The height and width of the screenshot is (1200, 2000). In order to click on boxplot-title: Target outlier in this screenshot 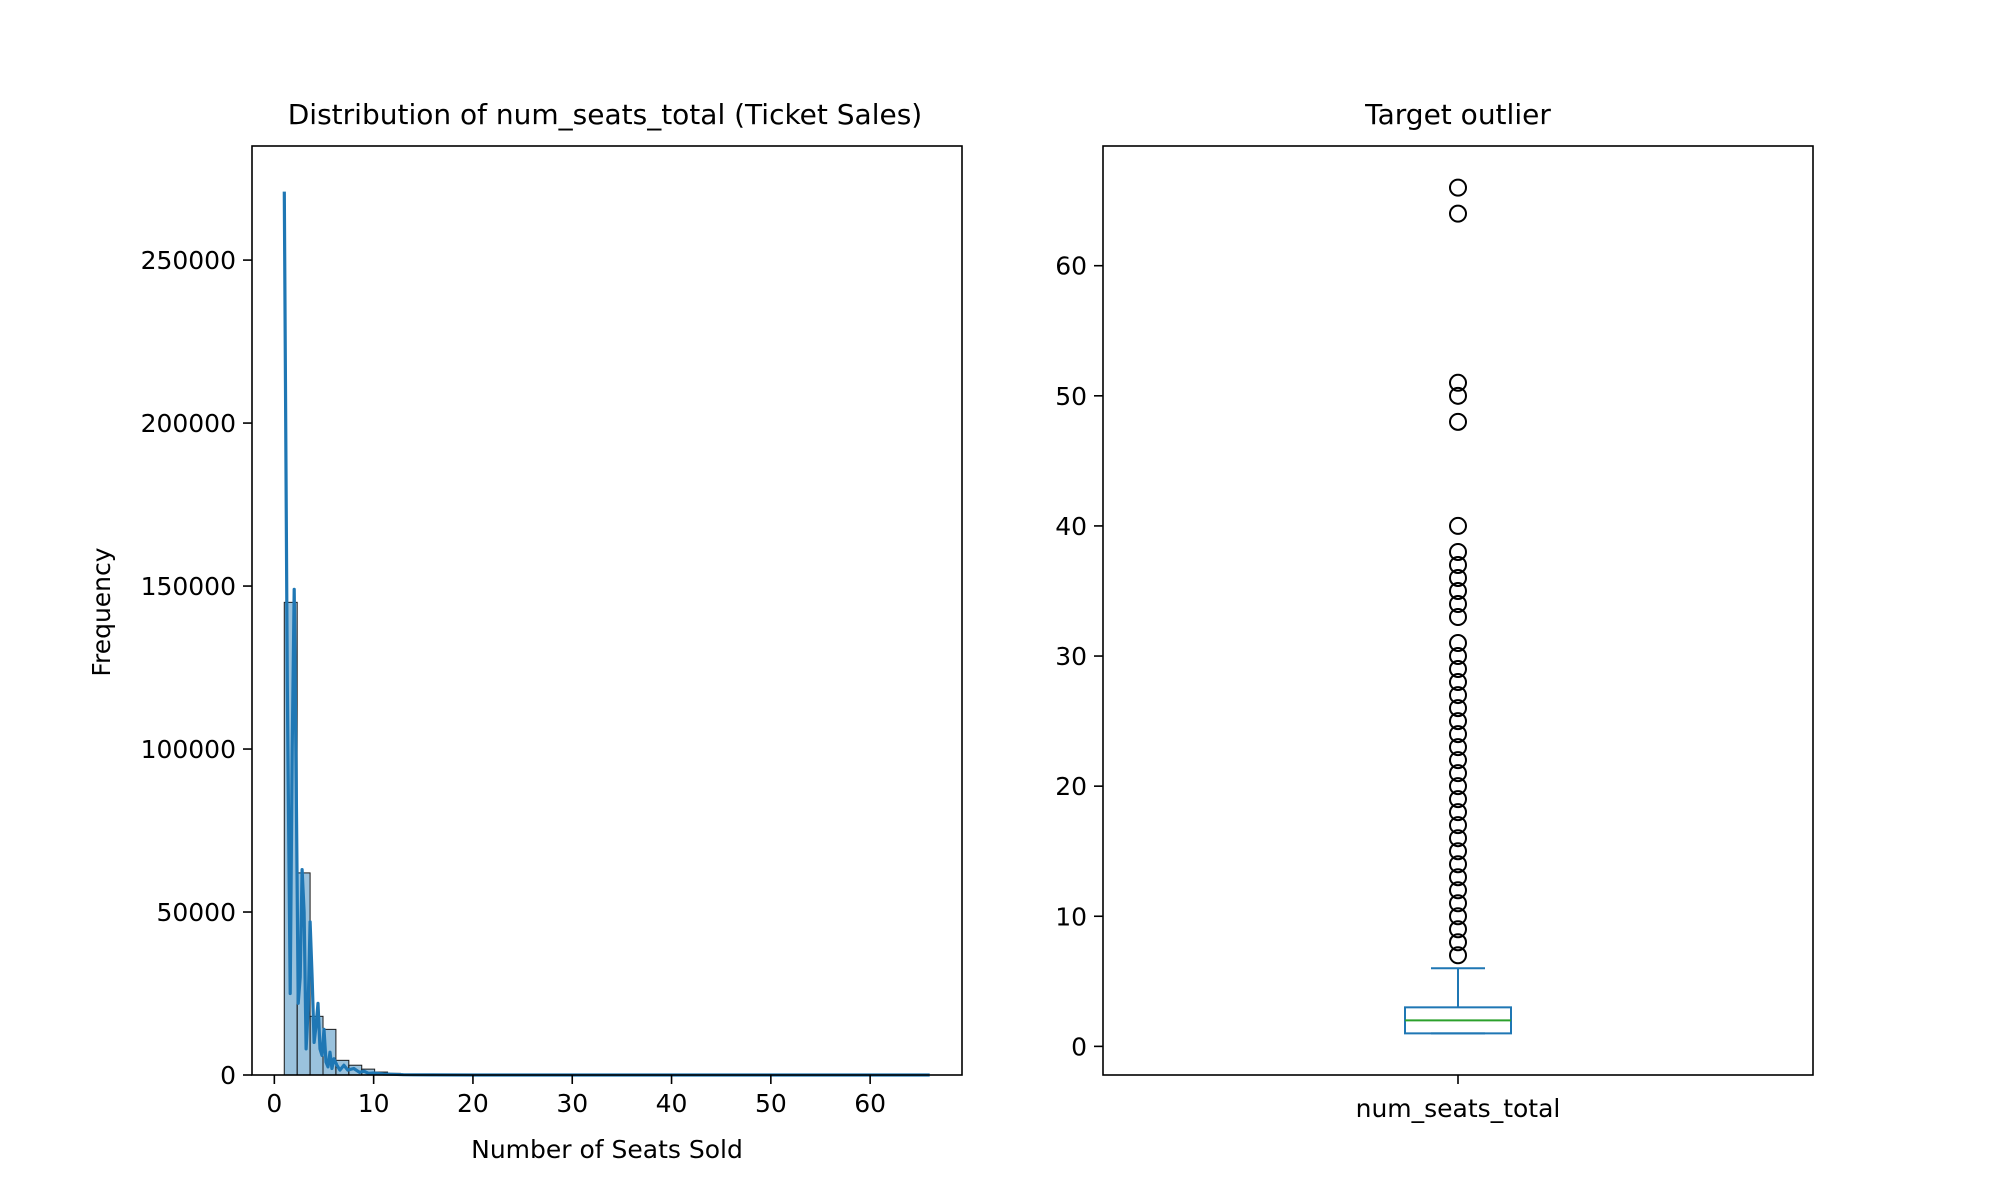, I will do `click(1457, 114)`.